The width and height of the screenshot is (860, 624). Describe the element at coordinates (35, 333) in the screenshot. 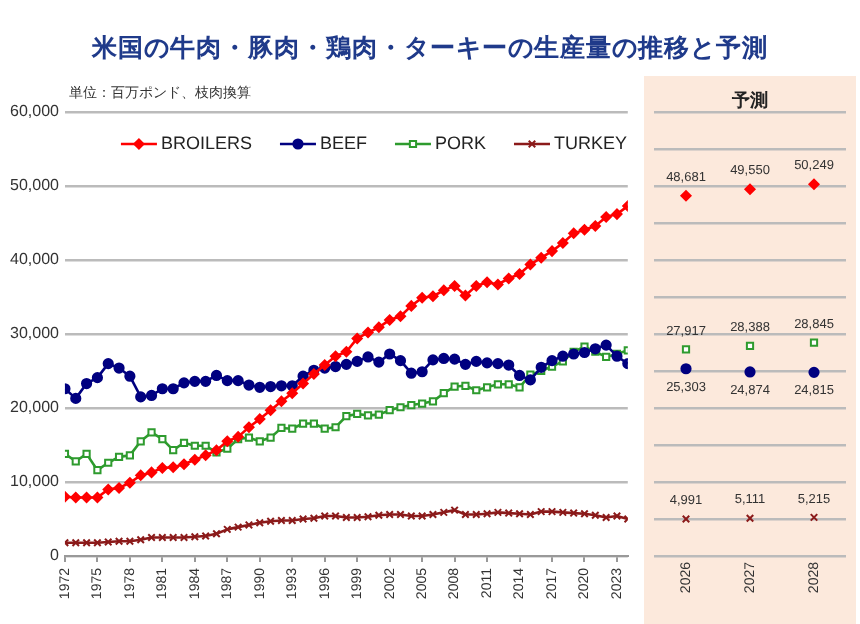

I see `y-tick-label: 30,000` at that location.